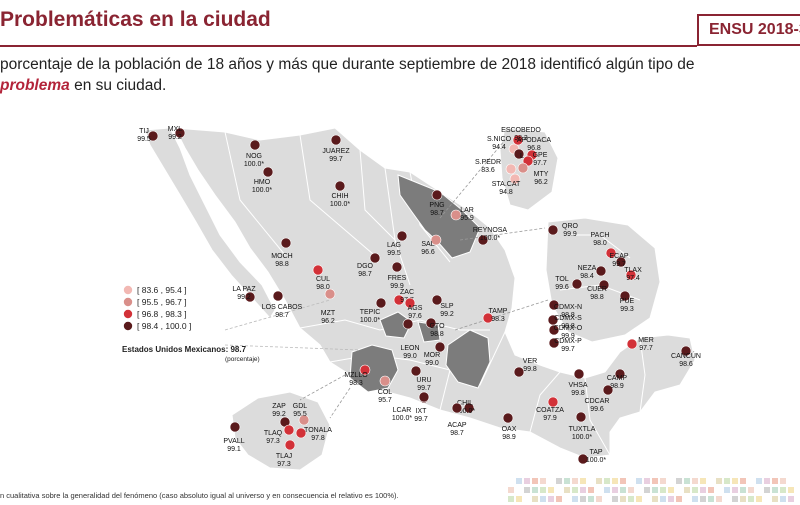  What do you see at coordinates (162, 314) in the screenshot?
I see `legend-label: [ 96.8 , 98.3 ]` at bounding box center [162, 314].